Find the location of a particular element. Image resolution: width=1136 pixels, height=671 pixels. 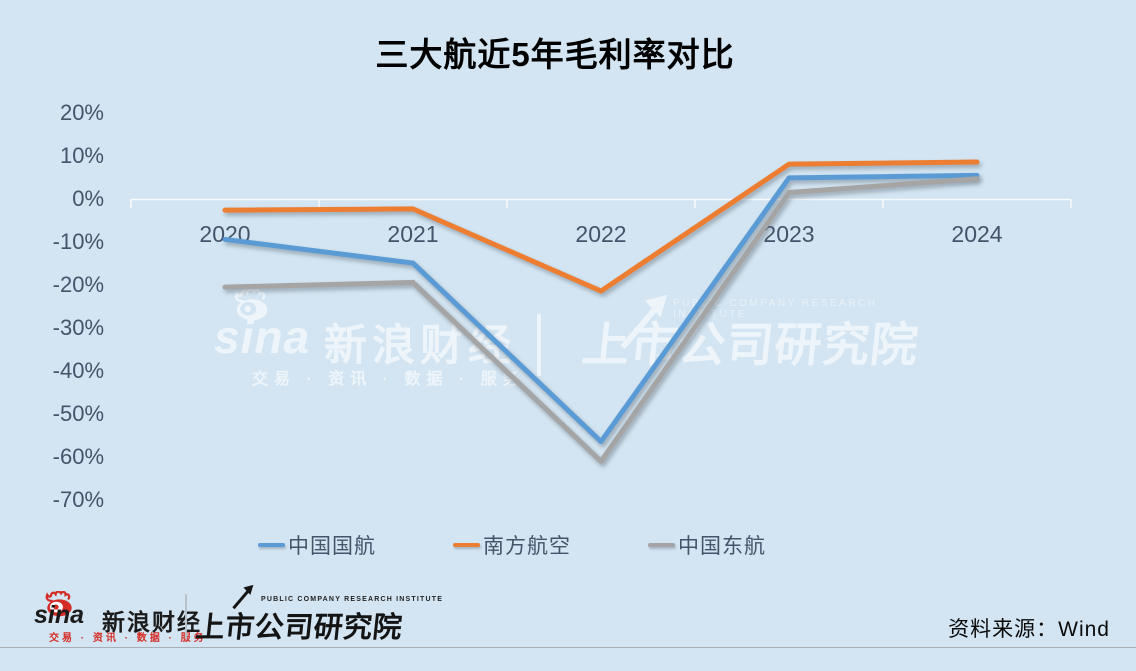

legend-item-china-southern: 南方航空 is located at coordinates (512, 545).